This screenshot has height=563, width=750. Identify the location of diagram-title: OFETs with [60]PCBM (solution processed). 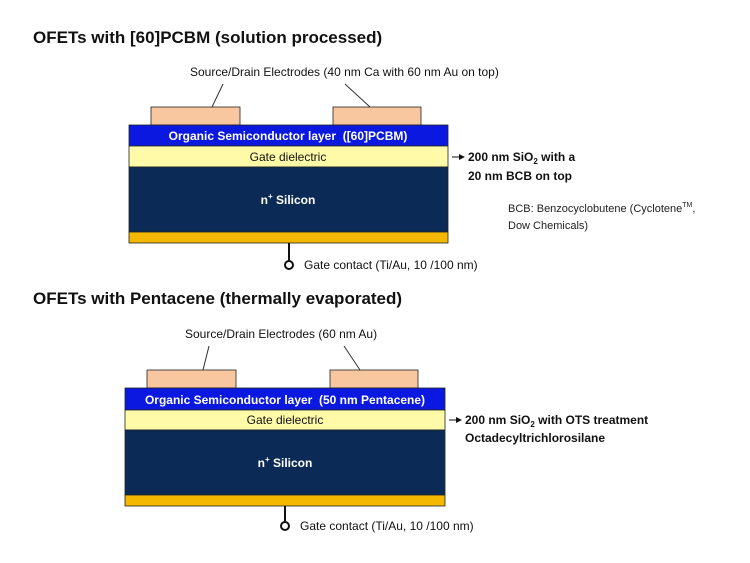
(207, 37).